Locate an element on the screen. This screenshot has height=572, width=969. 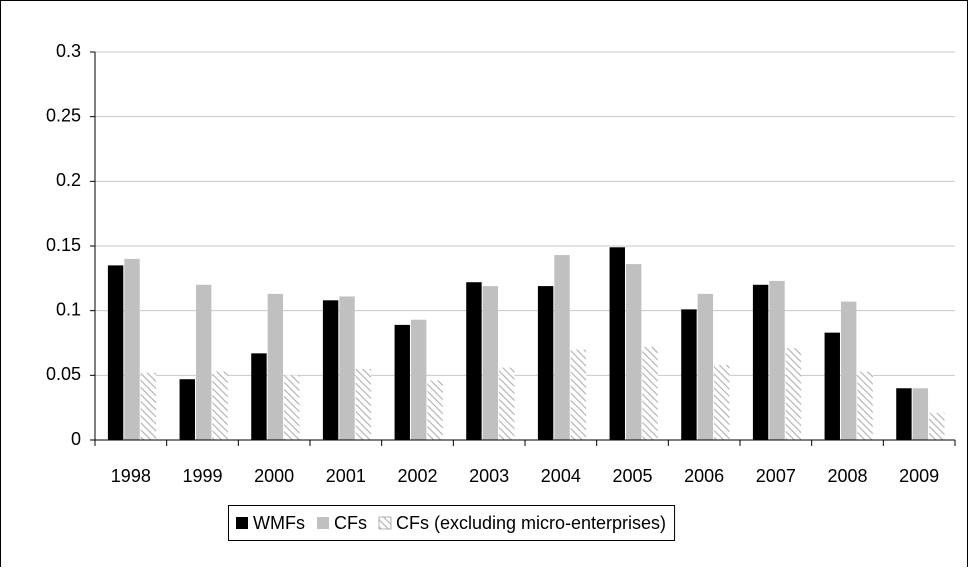
x-tick-label: 1998 is located at coordinates (131, 476).